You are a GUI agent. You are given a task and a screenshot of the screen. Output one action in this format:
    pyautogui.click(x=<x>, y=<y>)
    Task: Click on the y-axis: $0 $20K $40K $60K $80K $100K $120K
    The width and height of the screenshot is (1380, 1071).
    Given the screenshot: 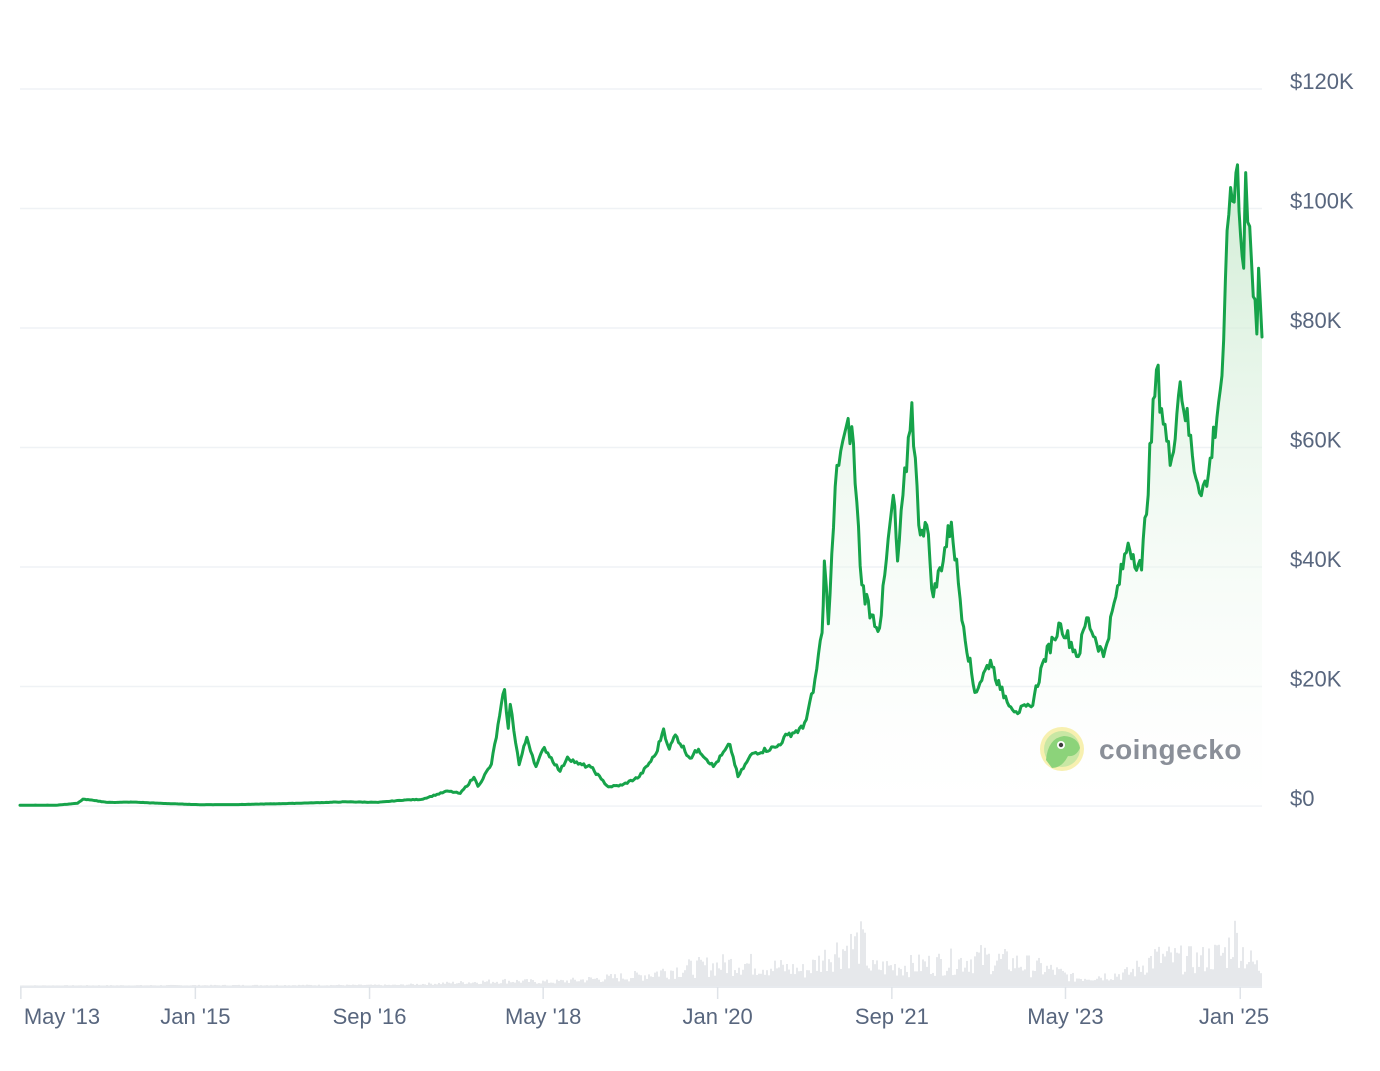 What is the action you would take?
    pyautogui.click(x=1322, y=440)
    